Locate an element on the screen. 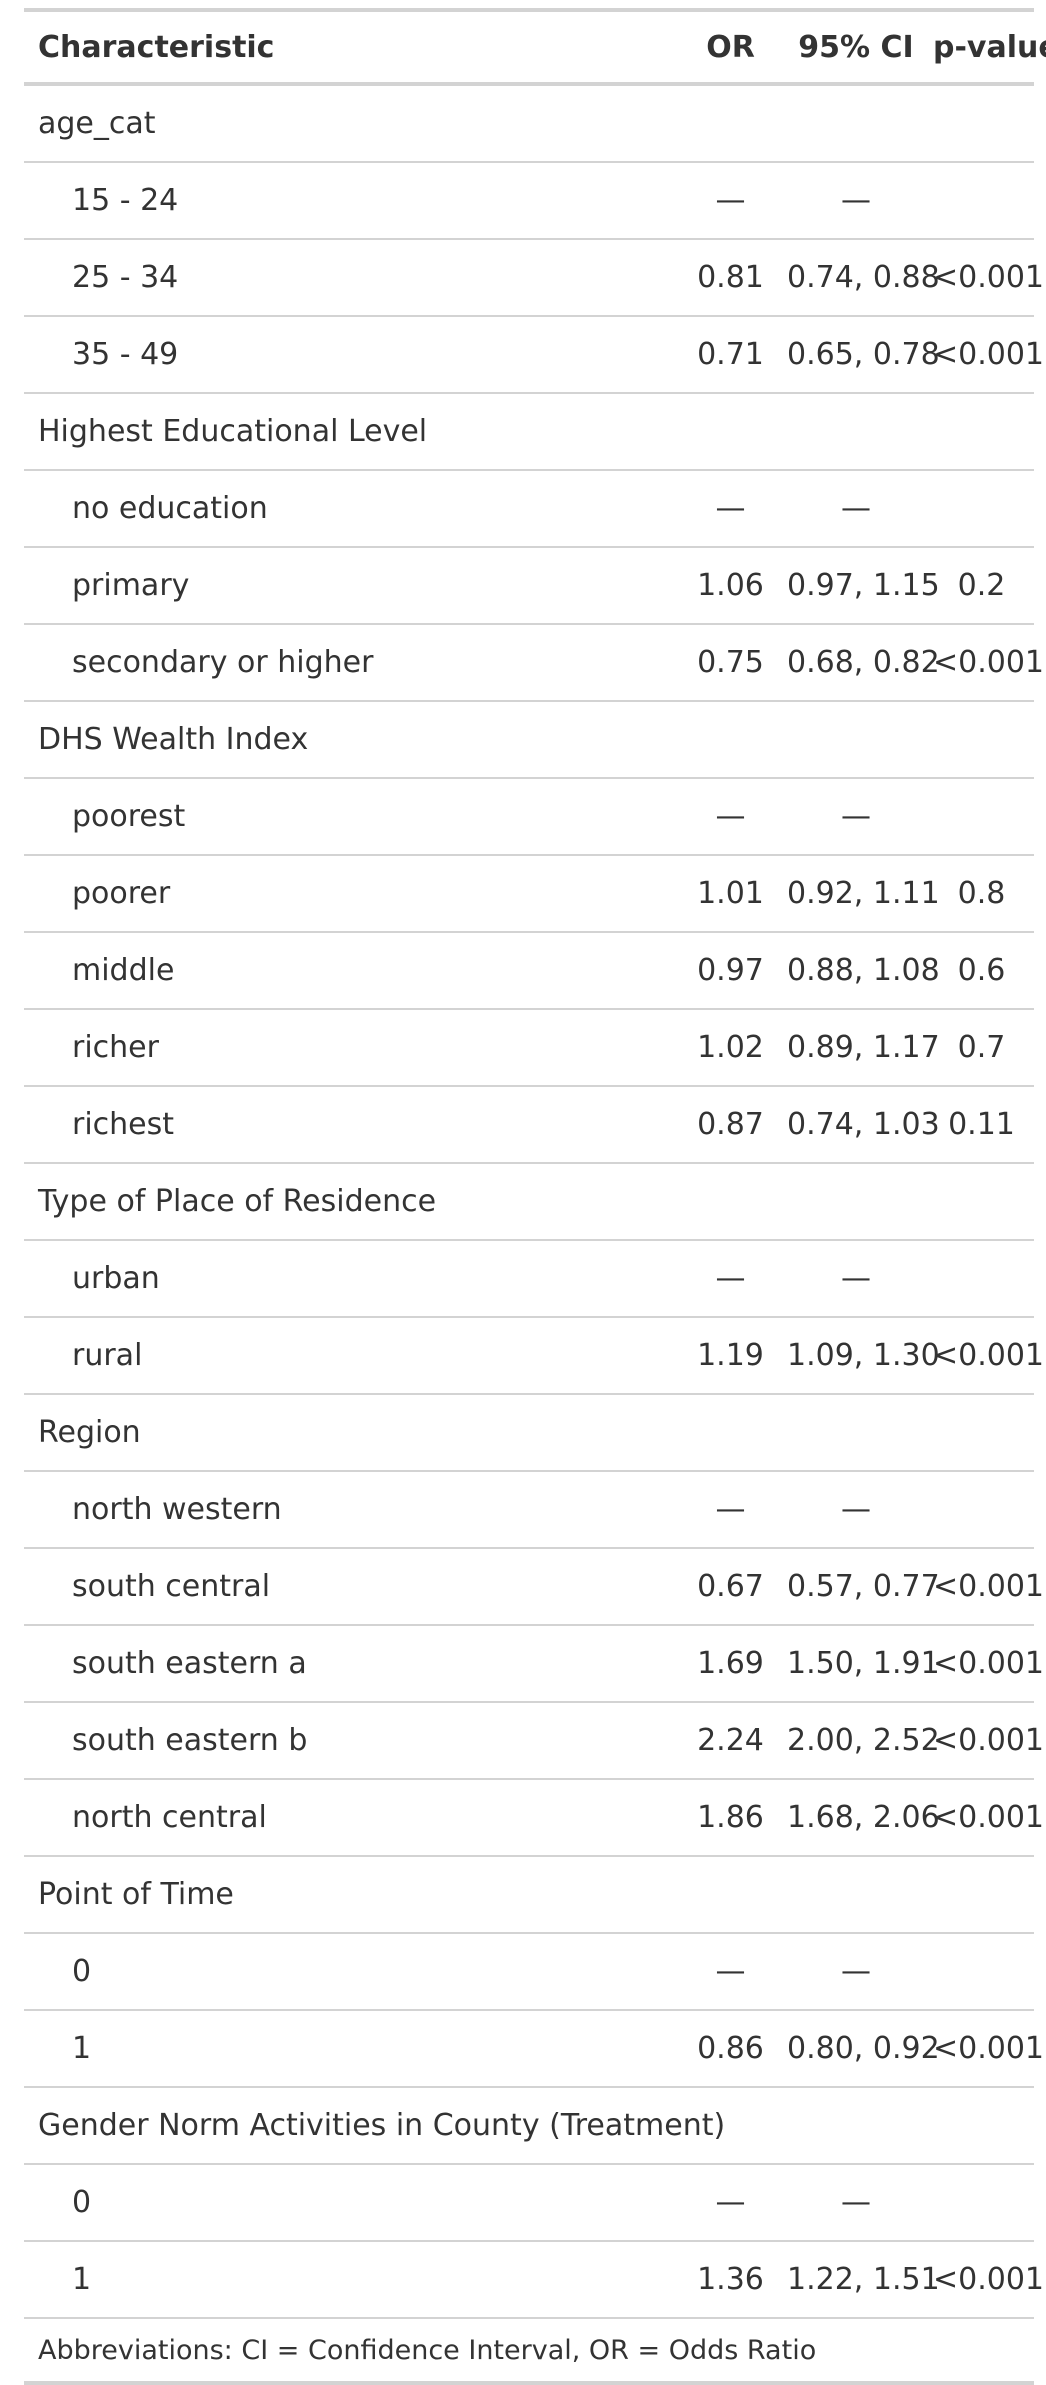  row-or: 0.97 is located at coordinates (730, 971).